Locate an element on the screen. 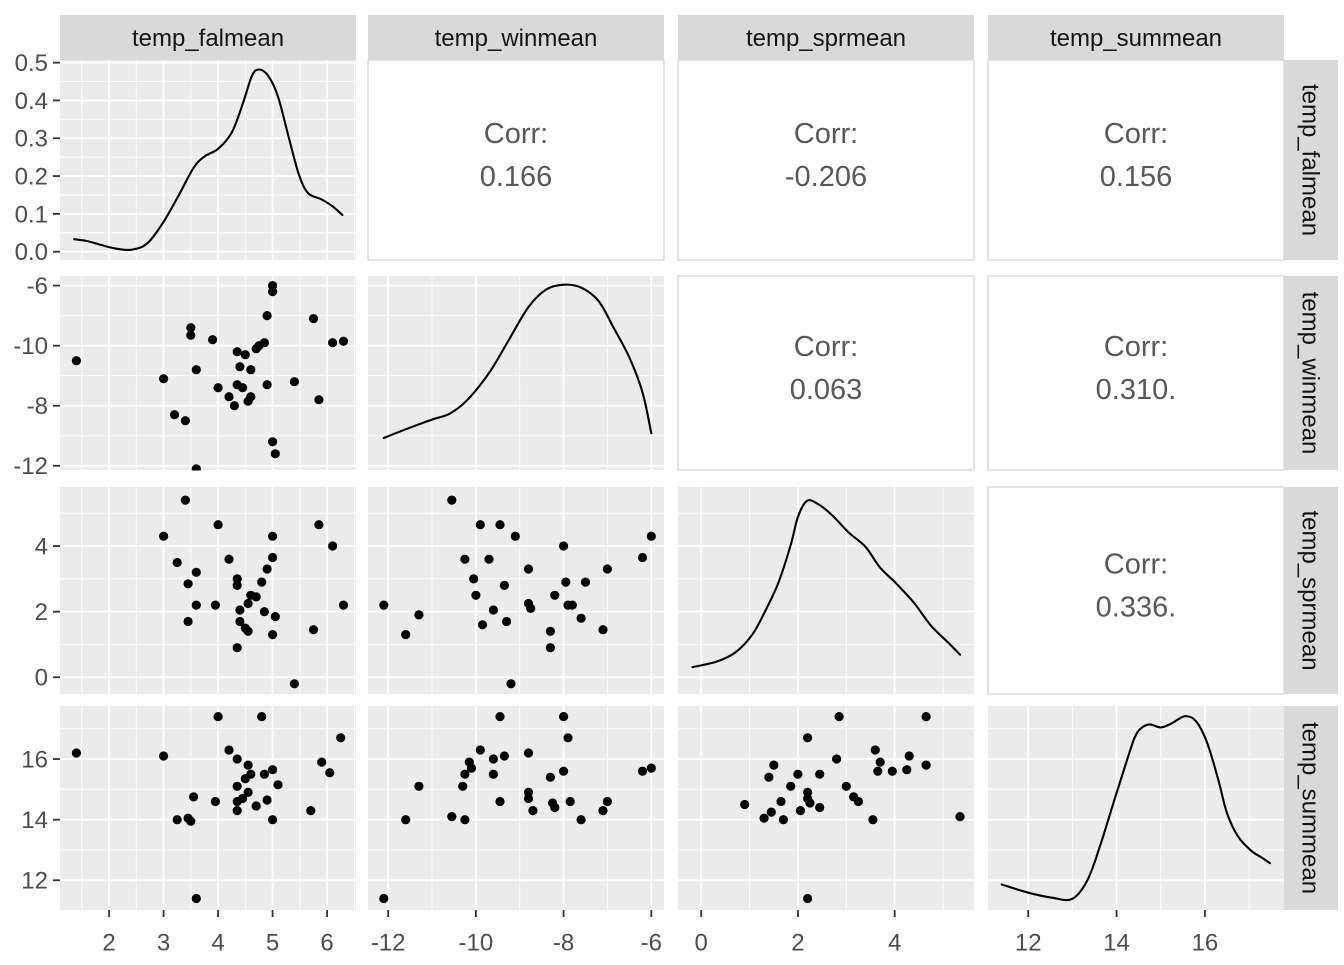 The height and width of the screenshot is (965, 1344). panel-scatter-temp_sprmean-vs-temp_summean is located at coordinates (826, 808).